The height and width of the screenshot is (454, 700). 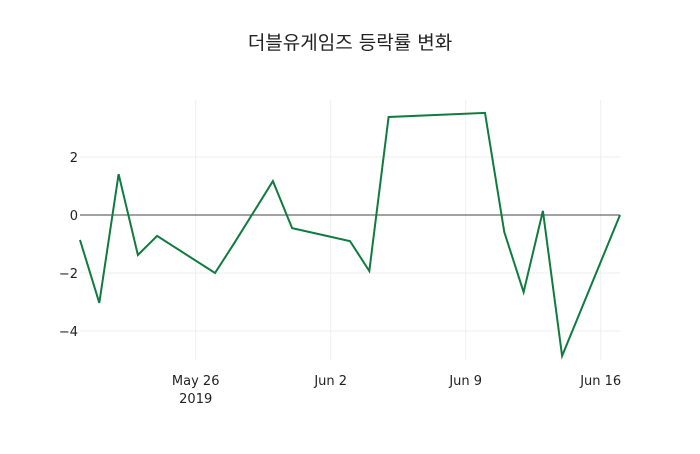 I want to click on chart-title: 더블유게임즈 등락률 변화, so click(x=350, y=43).